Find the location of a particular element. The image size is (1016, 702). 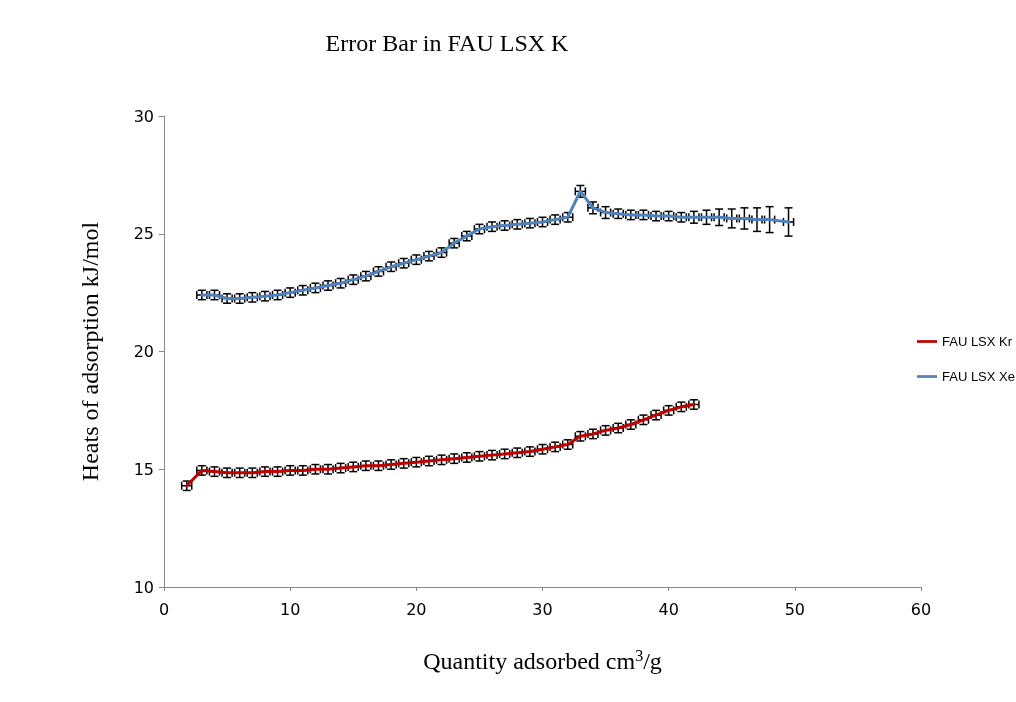

x-tick-label: 30 is located at coordinates (542, 609).